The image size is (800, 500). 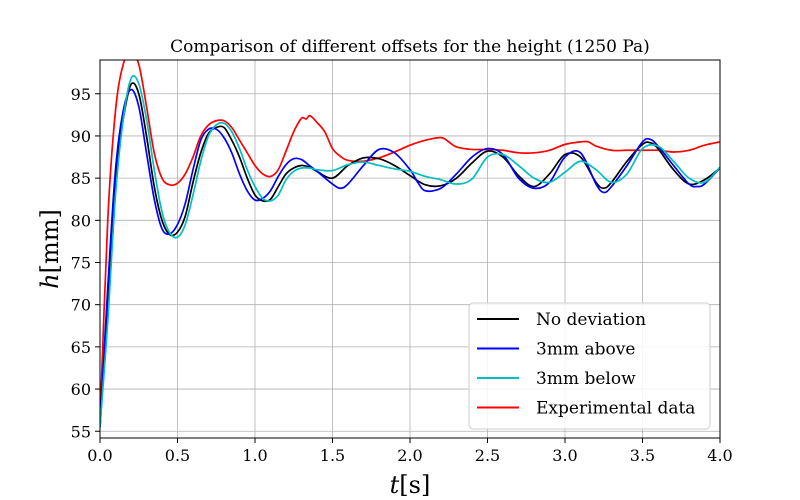 What do you see at coordinates (81, 94) in the screenshot?
I see `y-tick-label: 95` at bounding box center [81, 94].